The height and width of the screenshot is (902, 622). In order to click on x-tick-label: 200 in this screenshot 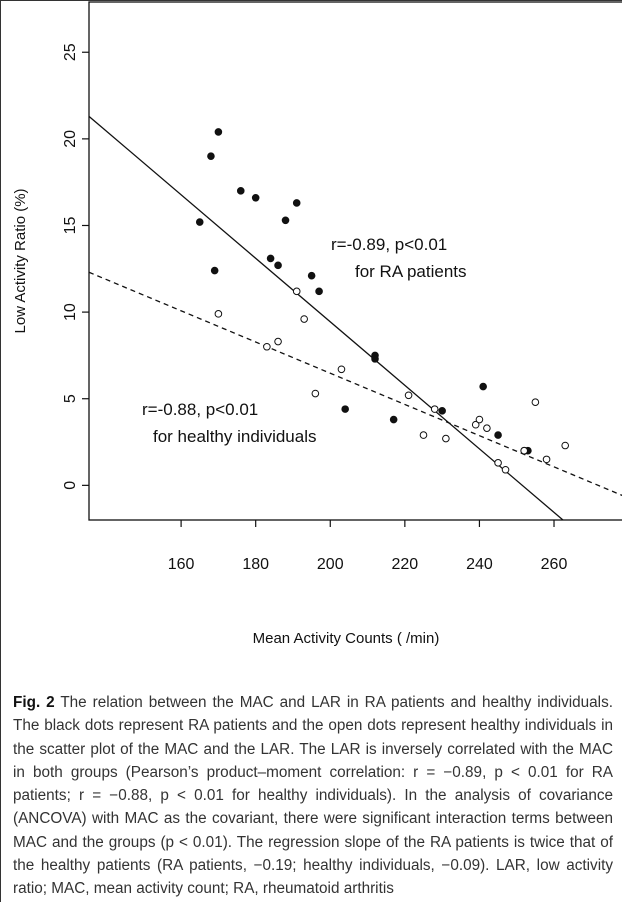, I will do `click(330, 564)`.